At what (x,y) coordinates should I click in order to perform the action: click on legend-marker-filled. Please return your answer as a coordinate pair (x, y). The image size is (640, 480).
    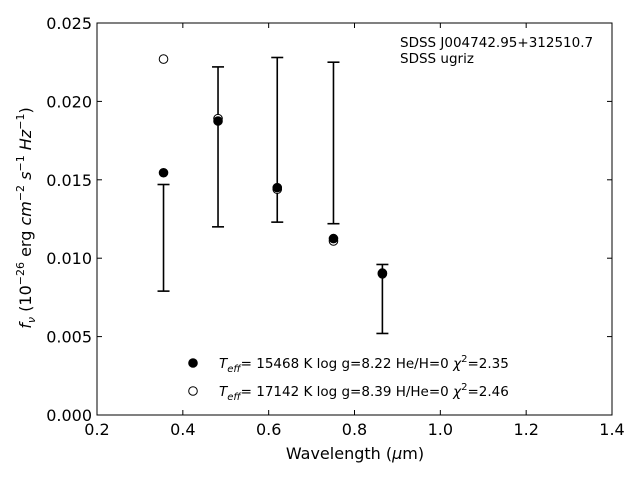
    Looking at the image, I should click on (193, 363).